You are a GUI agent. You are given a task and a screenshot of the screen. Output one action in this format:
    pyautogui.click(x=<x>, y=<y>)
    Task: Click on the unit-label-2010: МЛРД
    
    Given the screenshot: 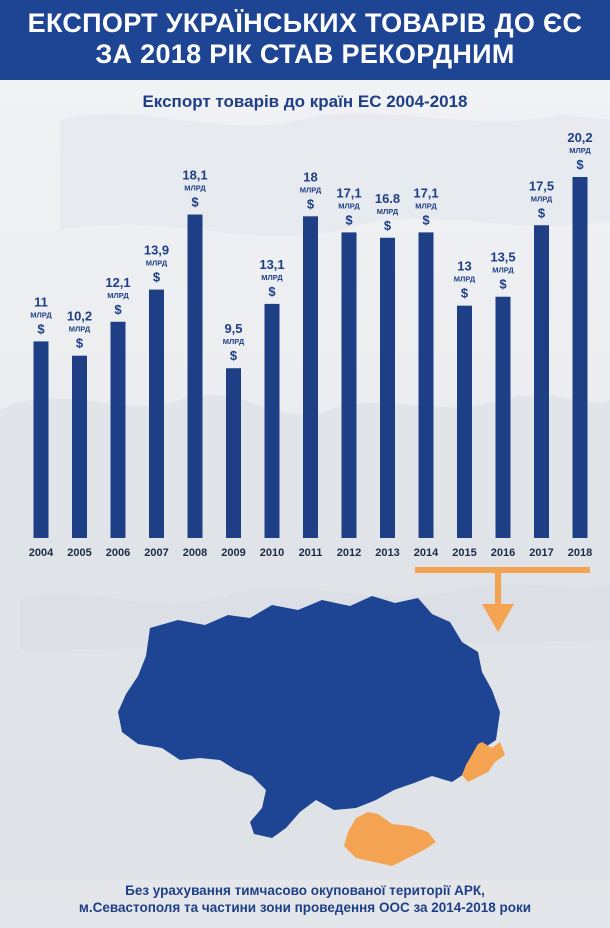 What is the action you would take?
    pyautogui.click(x=272, y=277)
    